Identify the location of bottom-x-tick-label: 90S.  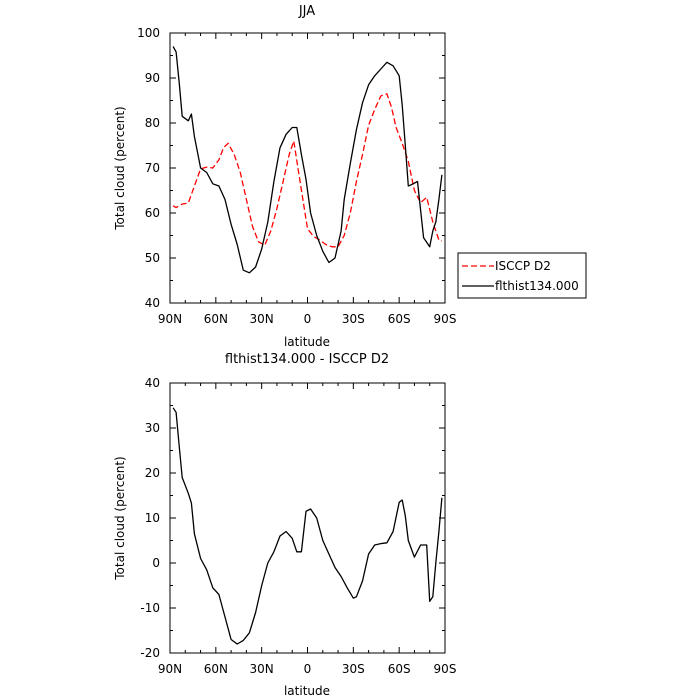
(445, 669).